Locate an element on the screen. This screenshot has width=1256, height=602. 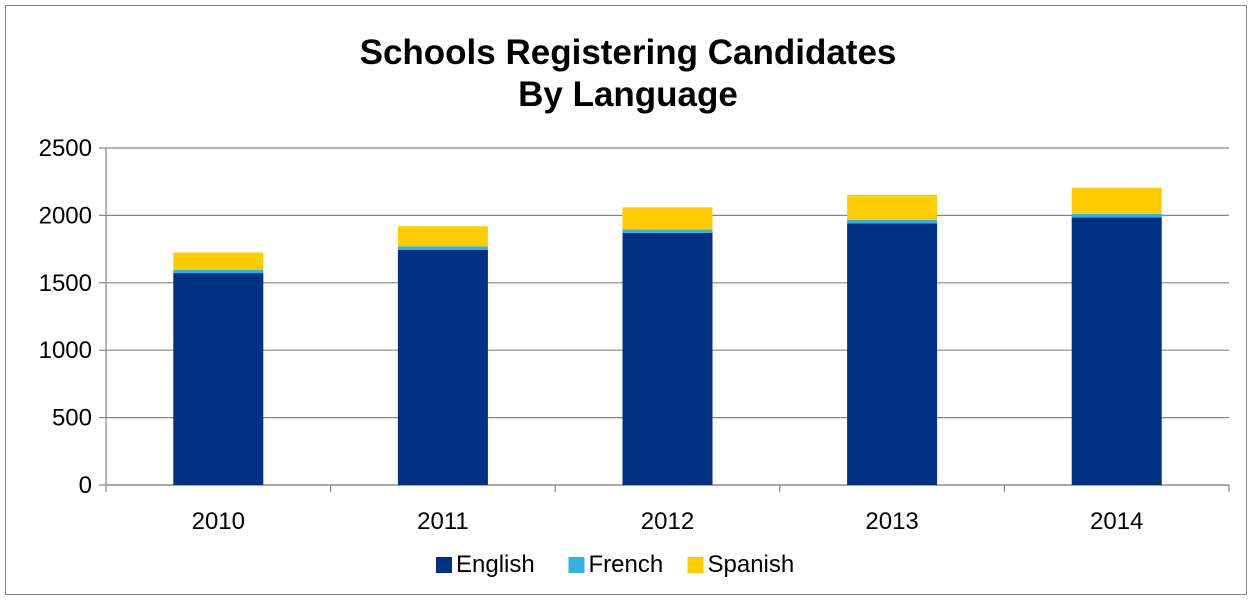
bar-spanish-2012 is located at coordinates (667, 218).